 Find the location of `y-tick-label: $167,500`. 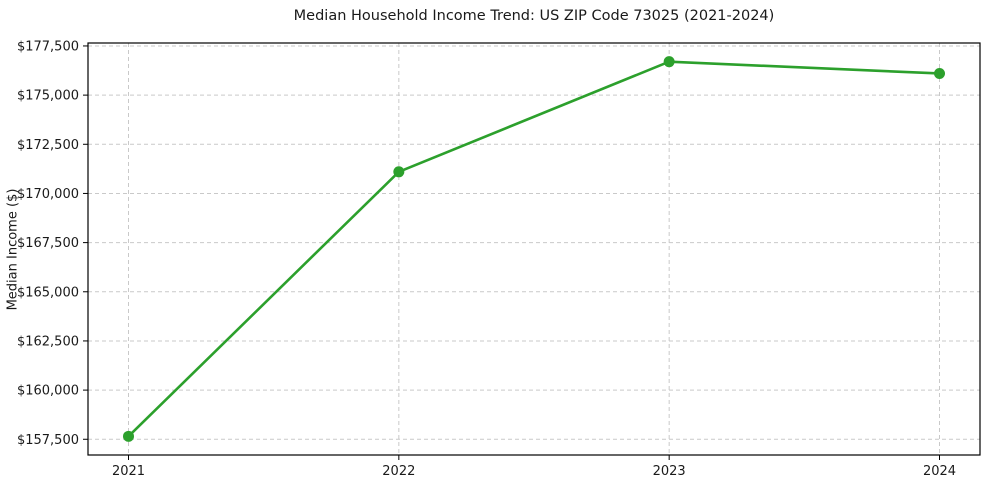

y-tick-label: $167,500 is located at coordinates (48, 243).